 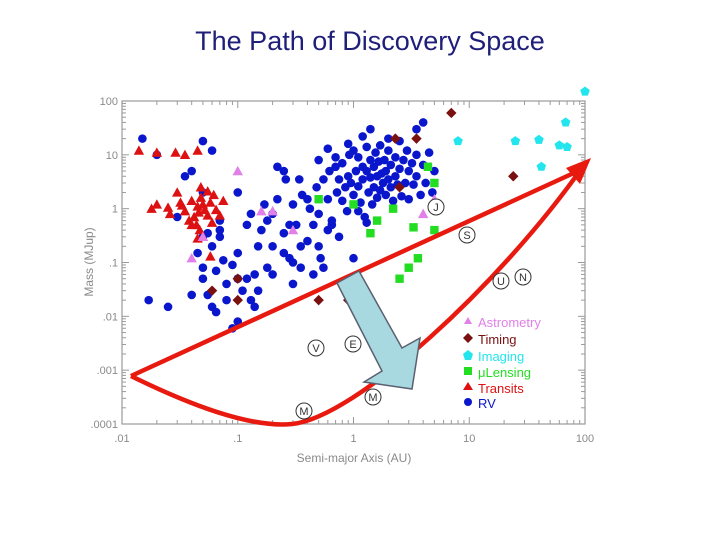 I want to click on y-tick-label: .001, so click(x=107, y=371).